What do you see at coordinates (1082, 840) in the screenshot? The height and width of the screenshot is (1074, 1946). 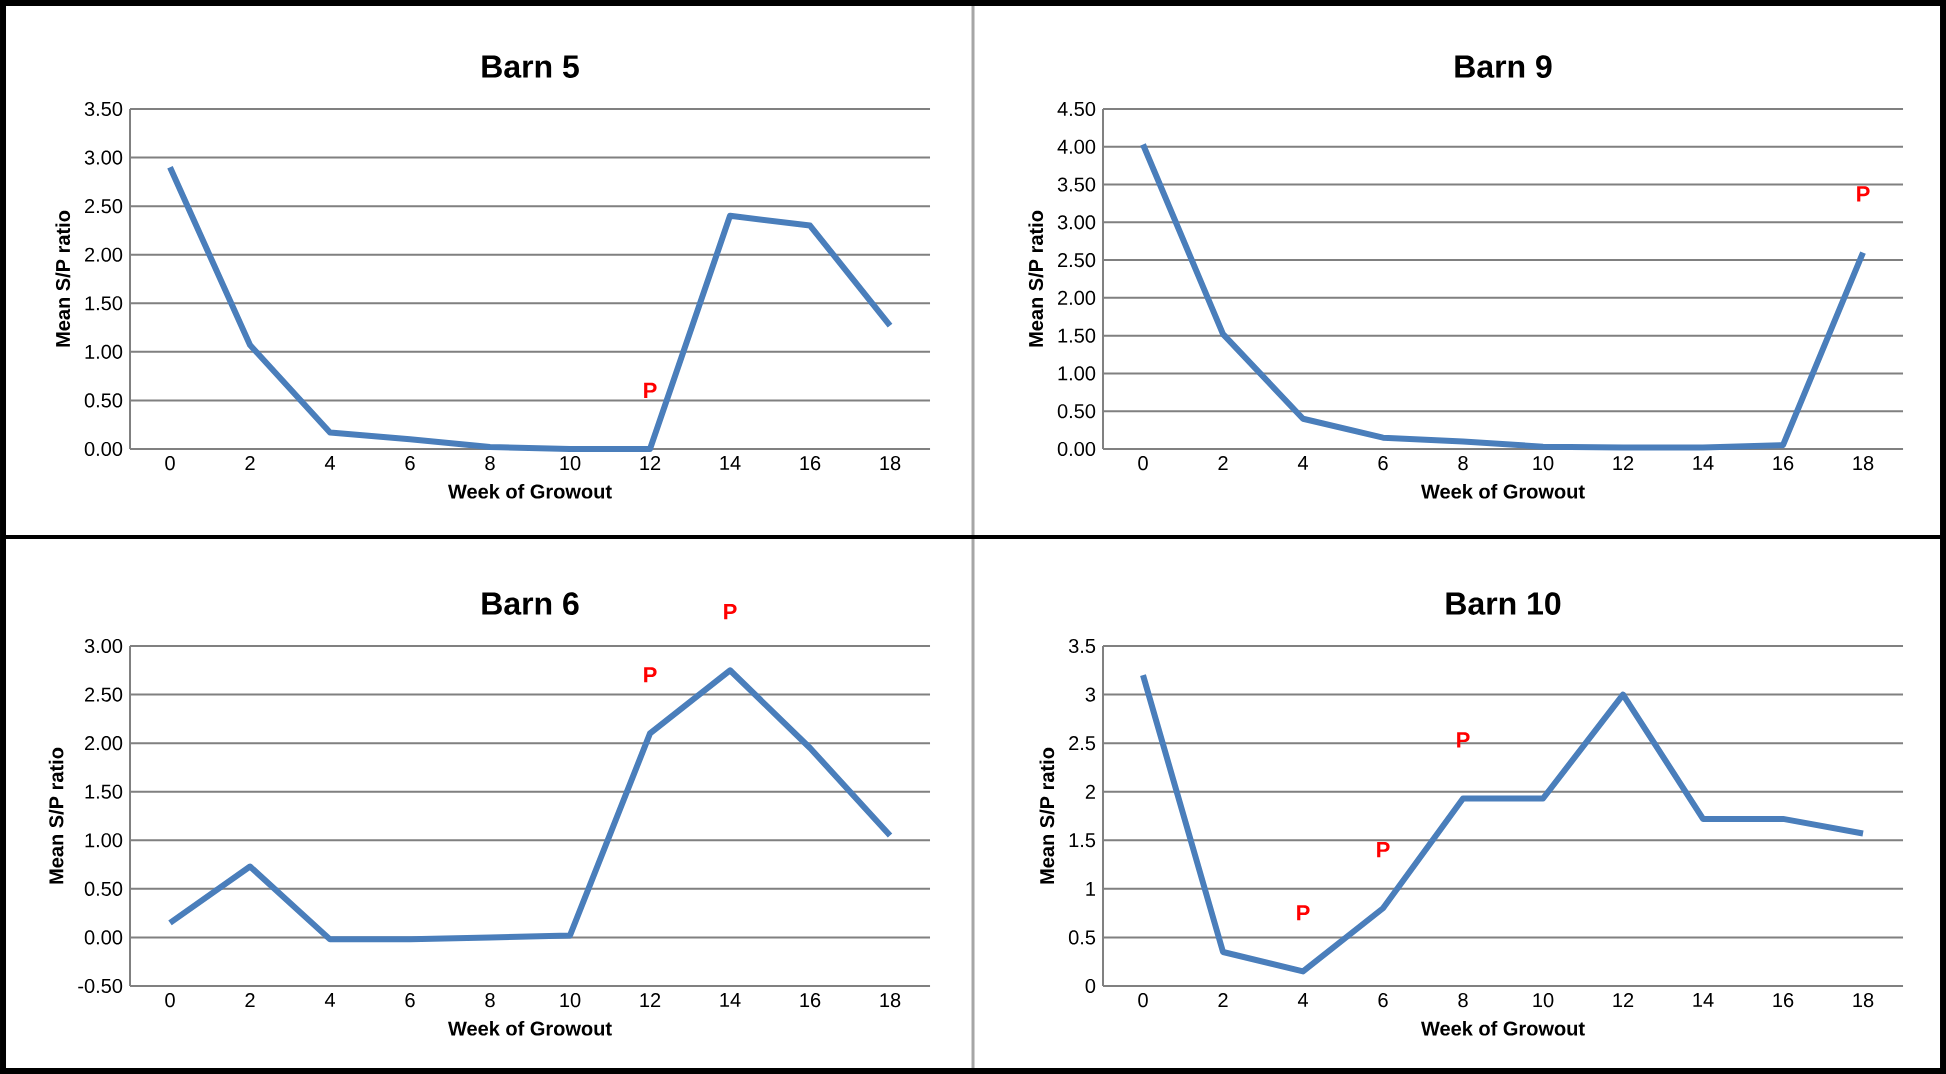 I see `y-tick-label: 1.5` at bounding box center [1082, 840].